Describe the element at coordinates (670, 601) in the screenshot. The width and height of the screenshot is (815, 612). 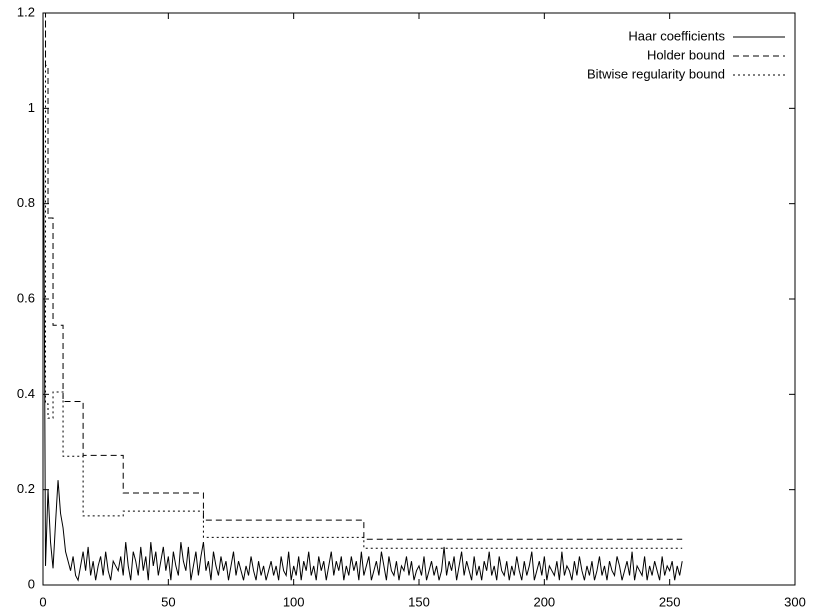
I see `x-tick-label: 250` at that location.